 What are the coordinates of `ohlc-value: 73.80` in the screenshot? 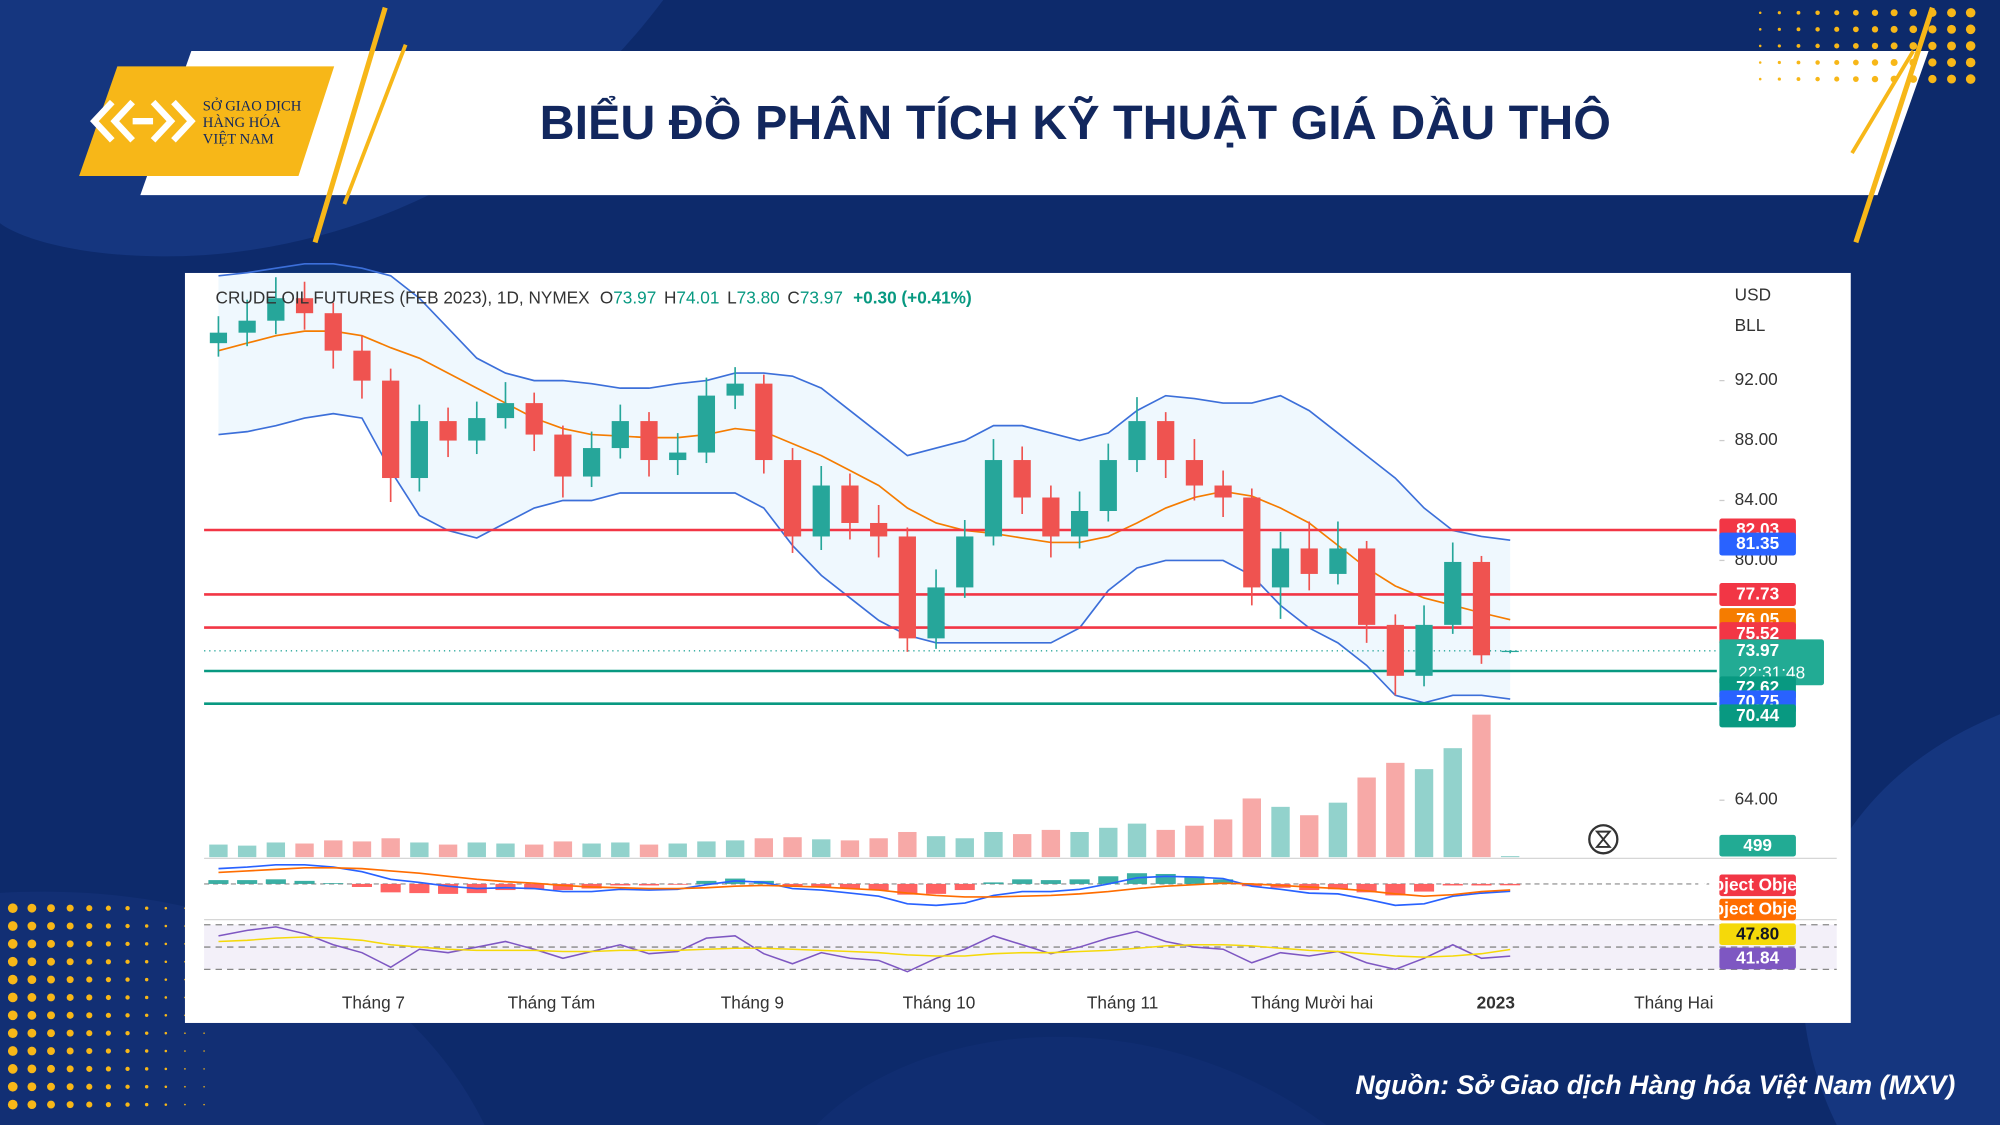 It's located at (758, 297).